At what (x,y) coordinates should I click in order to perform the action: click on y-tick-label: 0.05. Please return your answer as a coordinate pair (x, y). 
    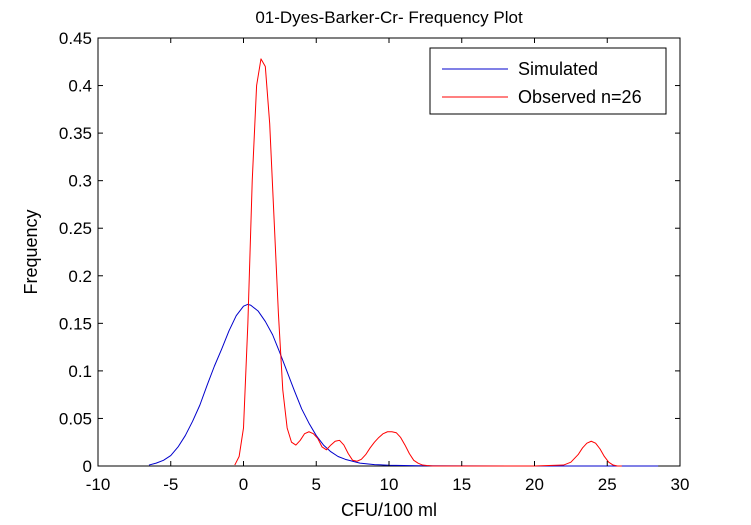
    Looking at the image, I should click on (75, 418).